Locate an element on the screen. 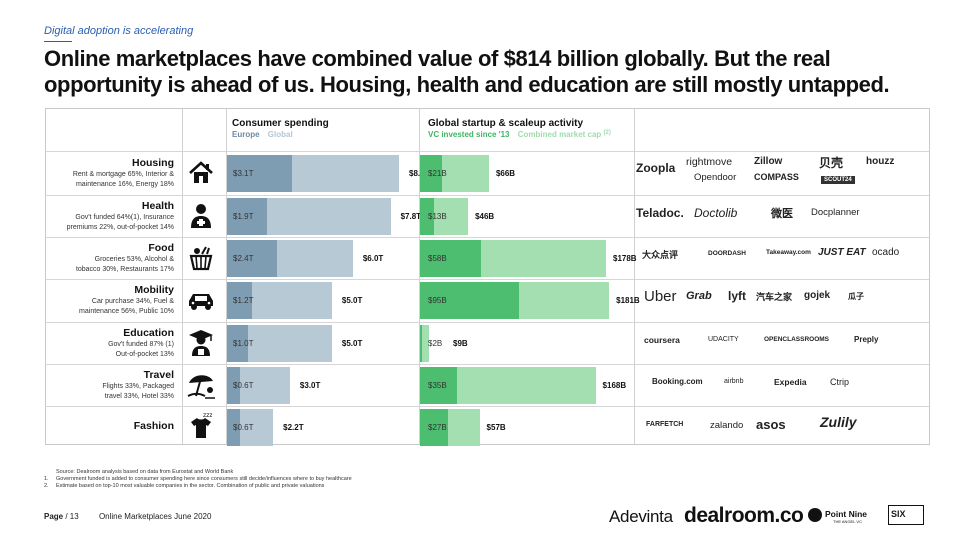  company-logo: Opendoor is located at coordinates (715, 177).